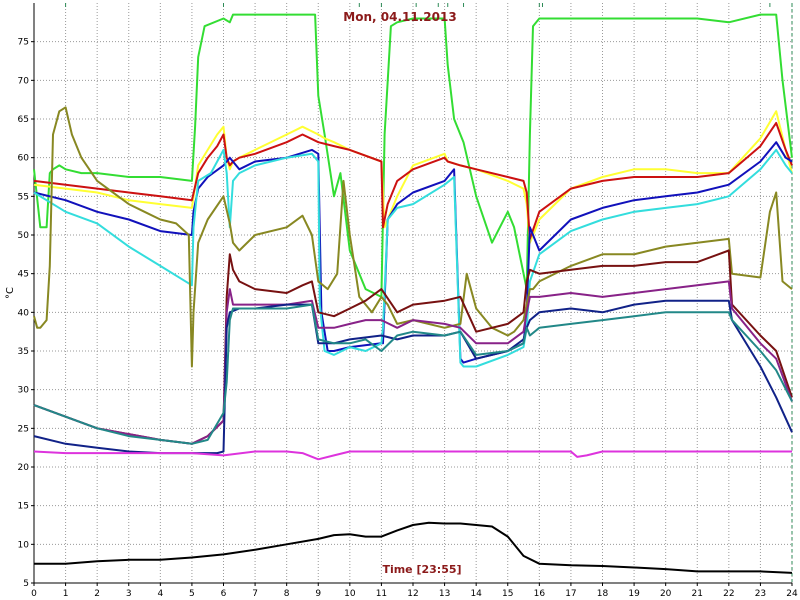 Image resolution: width=800 pixels, height=600 pixels. I want to click on x-tick-label: 7, so click(255, 594).